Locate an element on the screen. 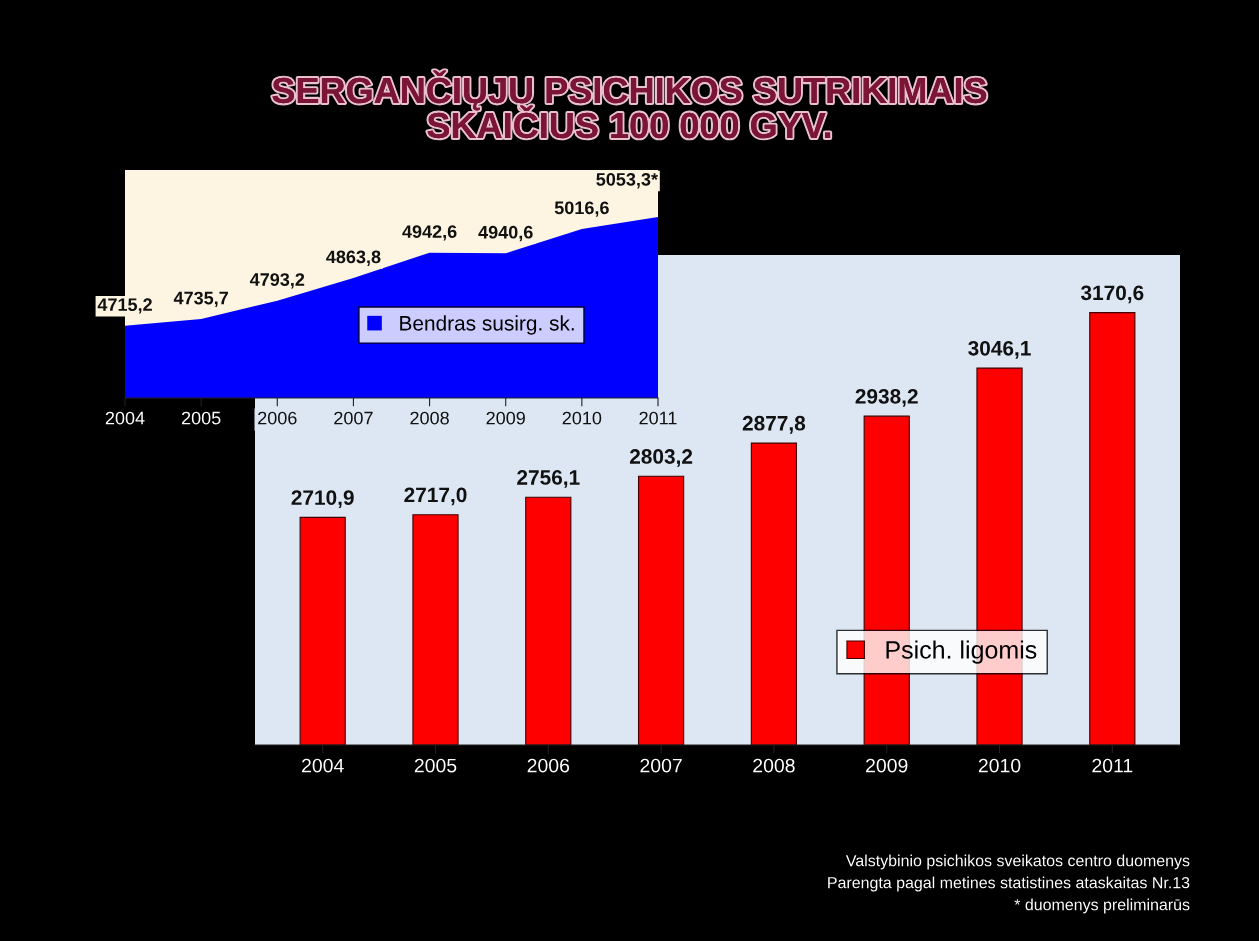 The width and height of the screenshot is (1259, 941). data-label: 2877,8 is located at coordinates (774, 424).